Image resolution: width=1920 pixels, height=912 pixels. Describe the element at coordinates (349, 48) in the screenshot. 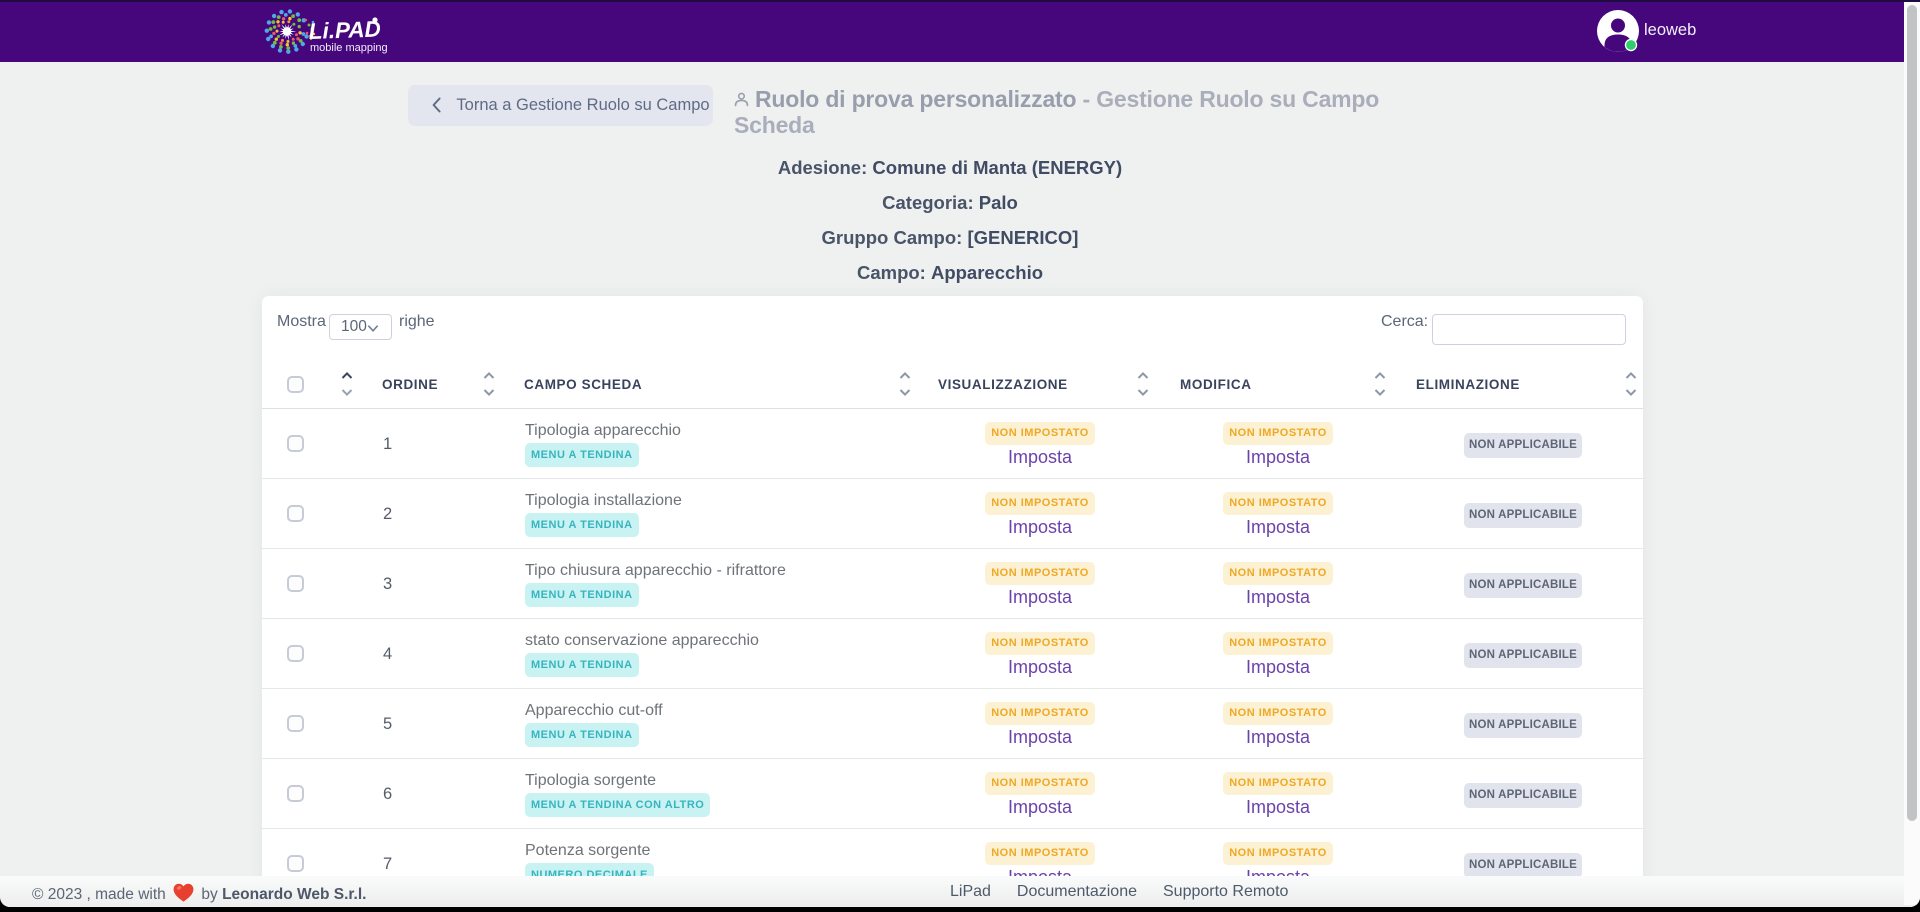

I see `svg-text: mobile mapping` at that location.